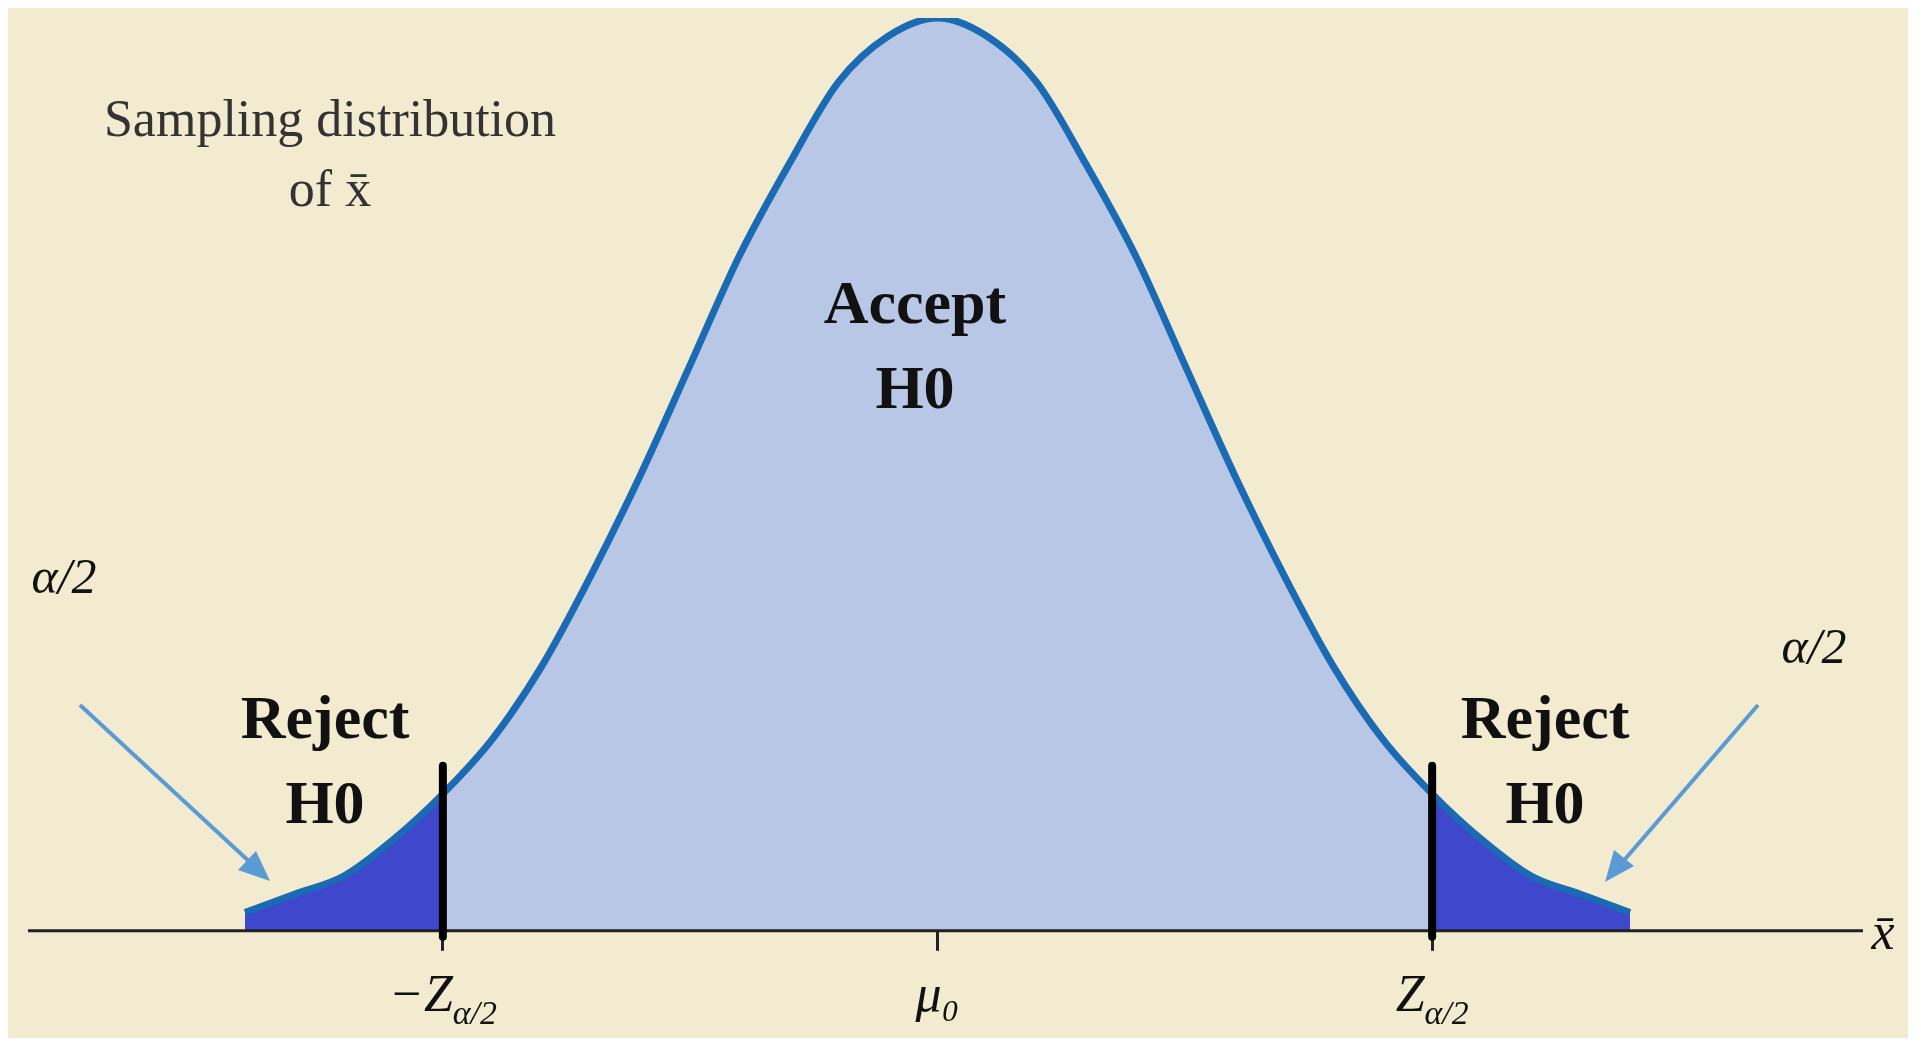 The width and height of the screenshot is (1921, 1052). Describe the element at coordinates (330, 153) in the screenshot. I see `text: Sampling distribution of x̄` at that location.